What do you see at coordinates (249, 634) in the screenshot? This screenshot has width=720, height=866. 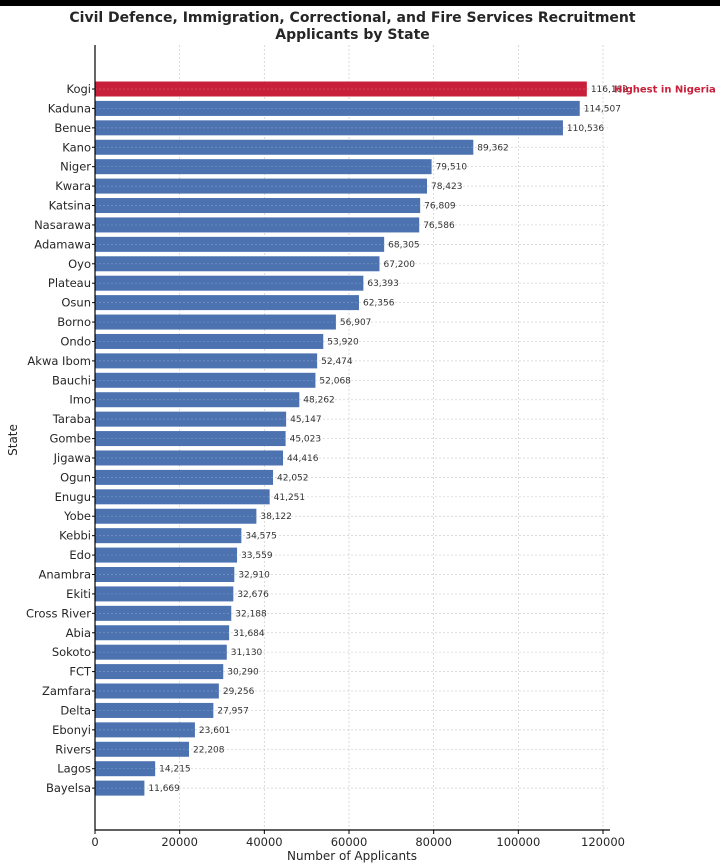 I see `value-label: 31,684` at bounding box center [249, 634].